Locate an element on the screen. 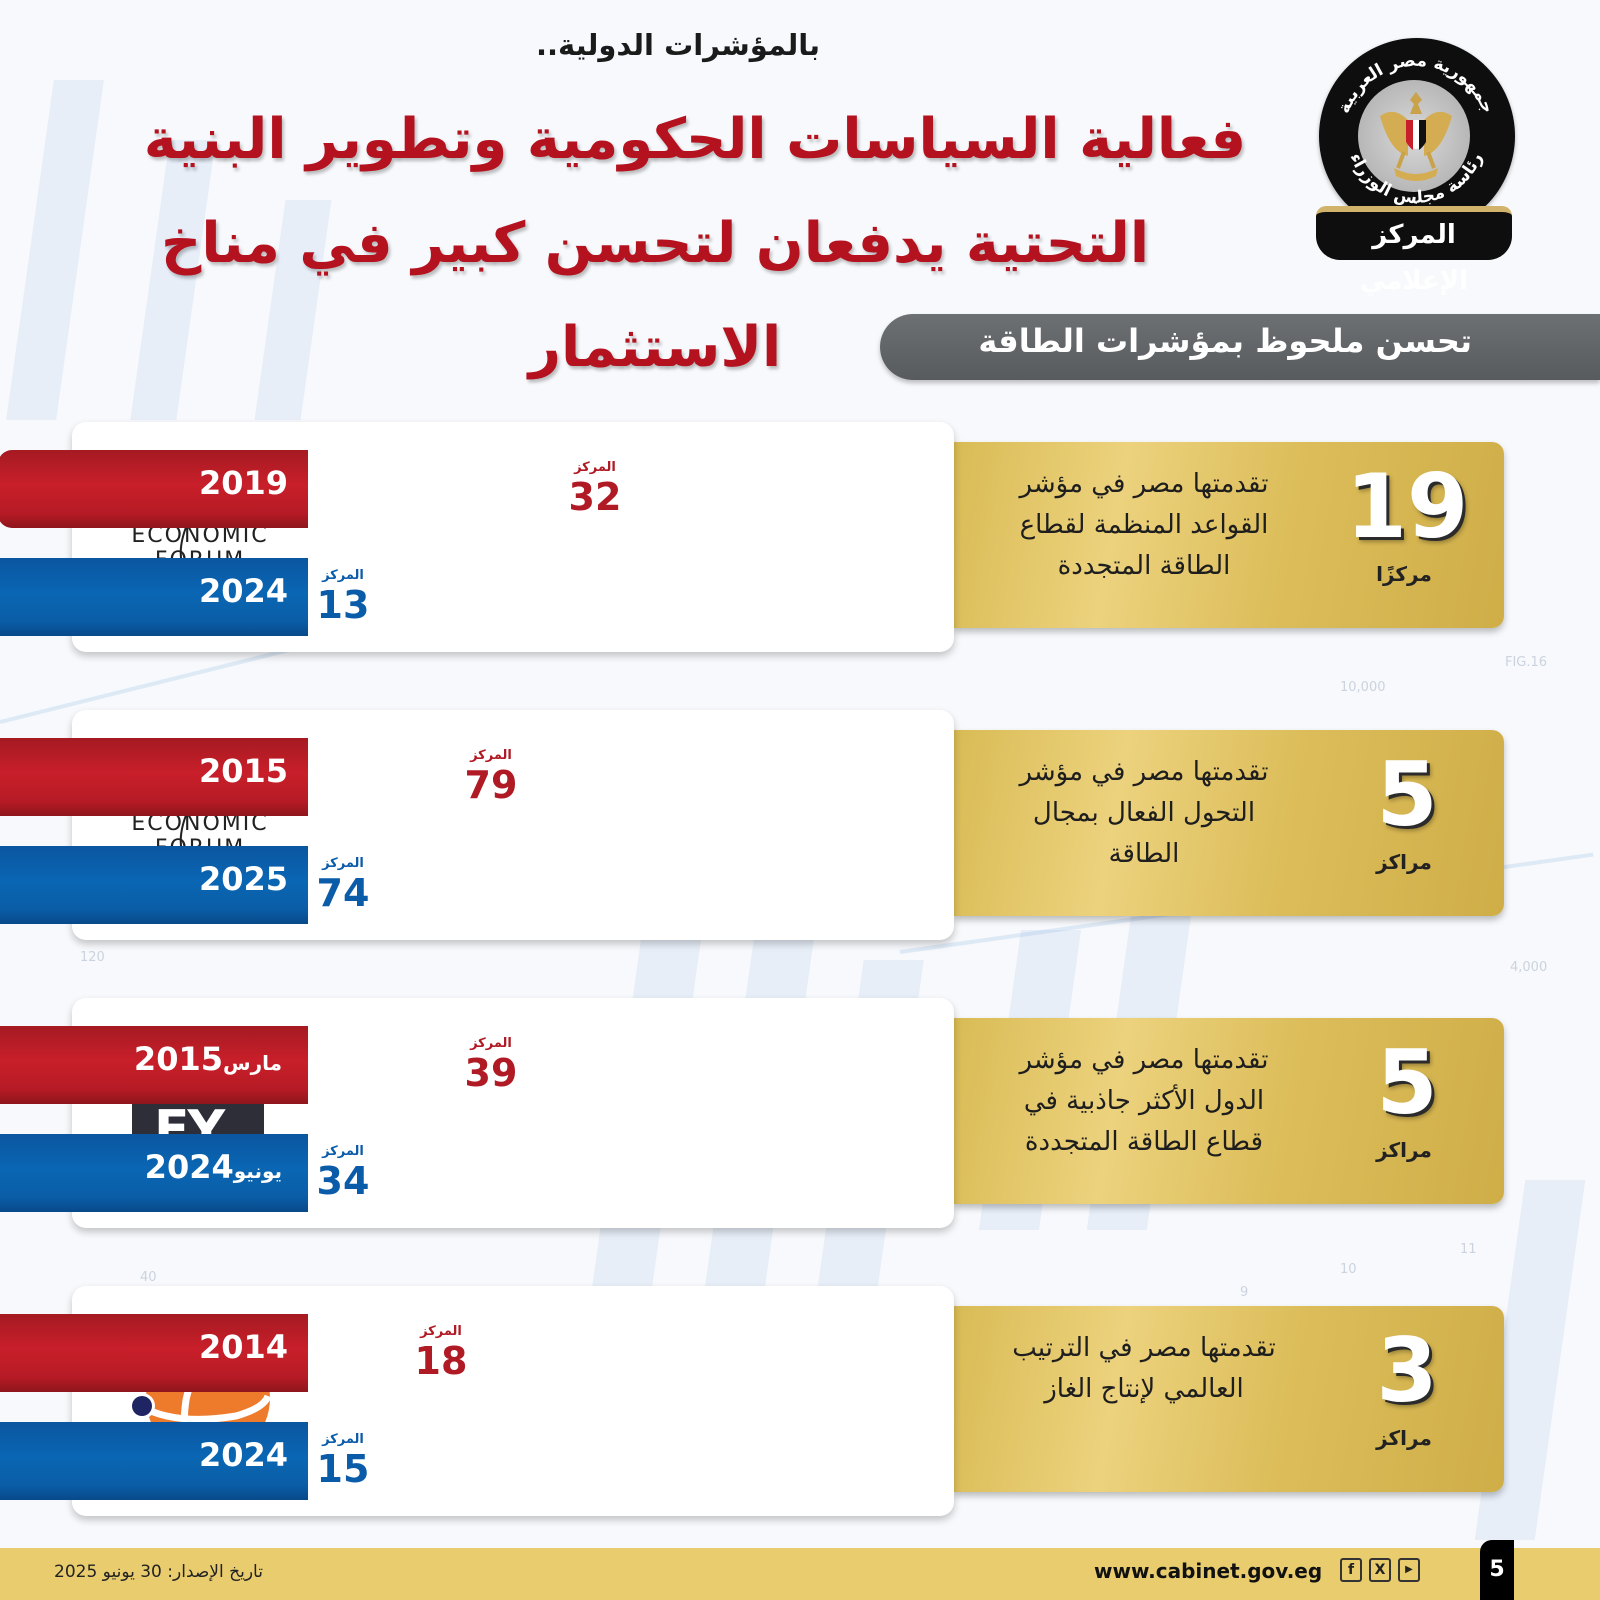  before-year: 2015 is located at coordinates (243, 771).